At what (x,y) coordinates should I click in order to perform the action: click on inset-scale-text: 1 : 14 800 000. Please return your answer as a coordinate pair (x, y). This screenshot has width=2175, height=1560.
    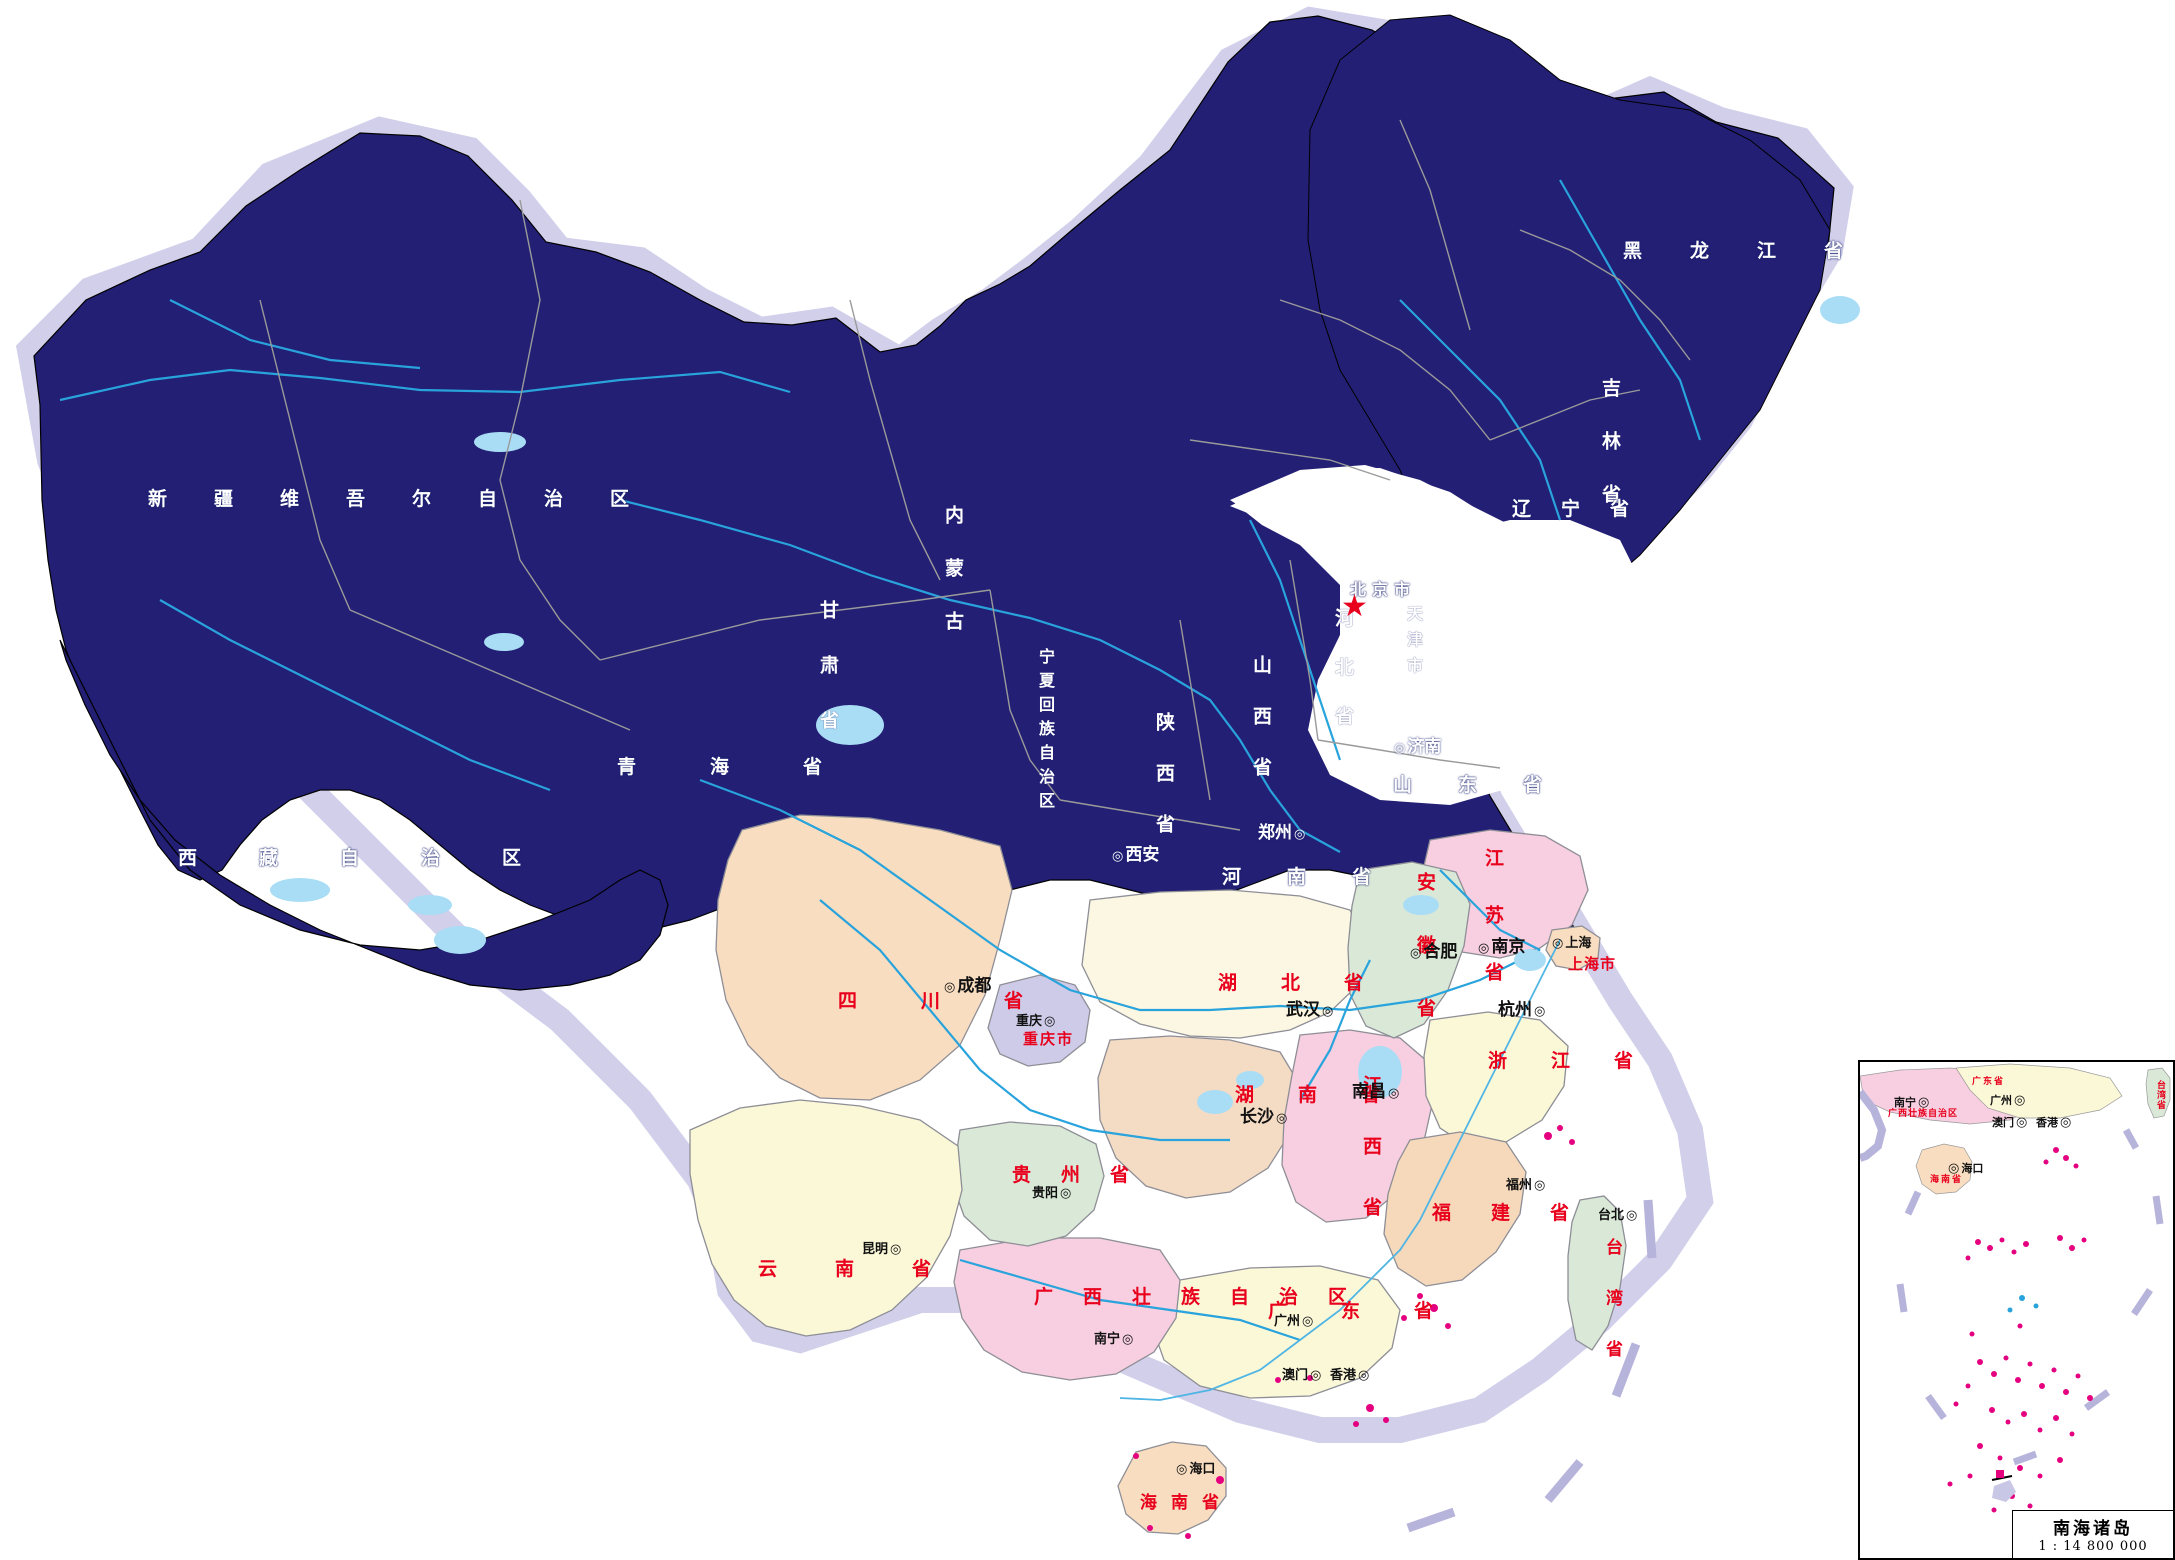
    Looking at the image, I should click on (2093, 1546).